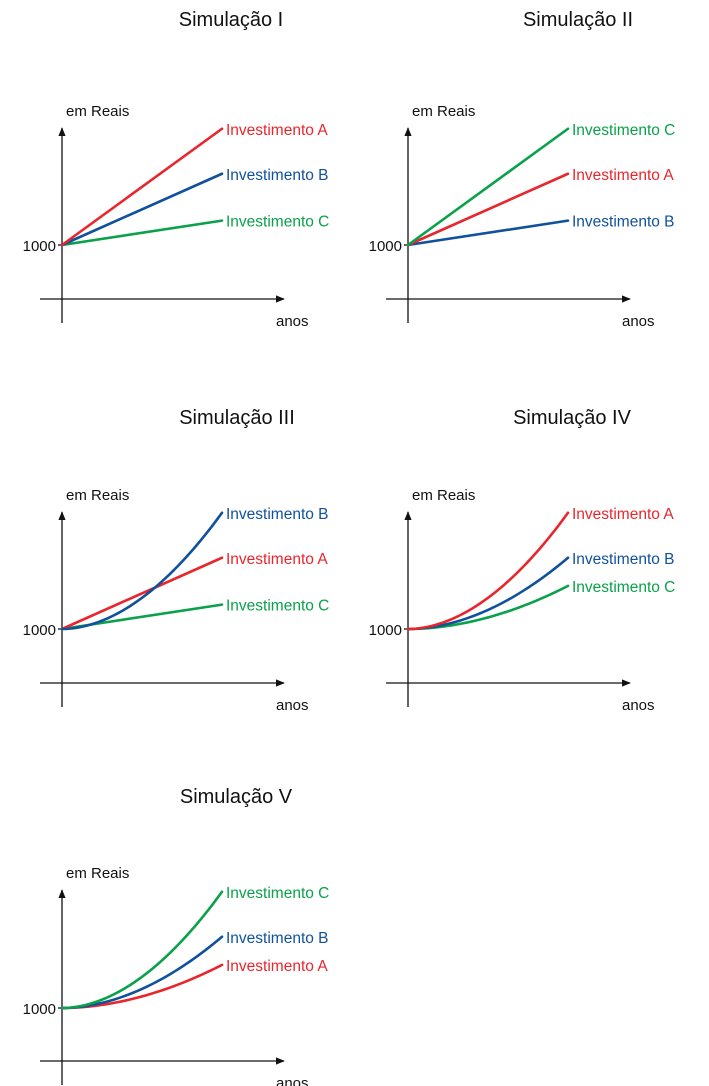  I want to click on chart-title: Simulação III, so click(237, 418).